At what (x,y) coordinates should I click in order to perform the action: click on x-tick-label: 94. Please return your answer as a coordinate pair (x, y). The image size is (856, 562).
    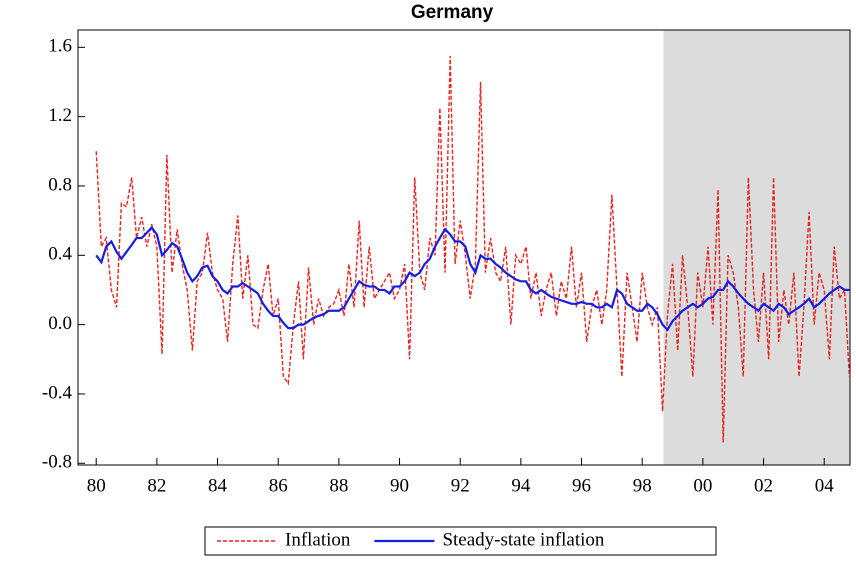
    Looking at the image, I should click on (521, 485).